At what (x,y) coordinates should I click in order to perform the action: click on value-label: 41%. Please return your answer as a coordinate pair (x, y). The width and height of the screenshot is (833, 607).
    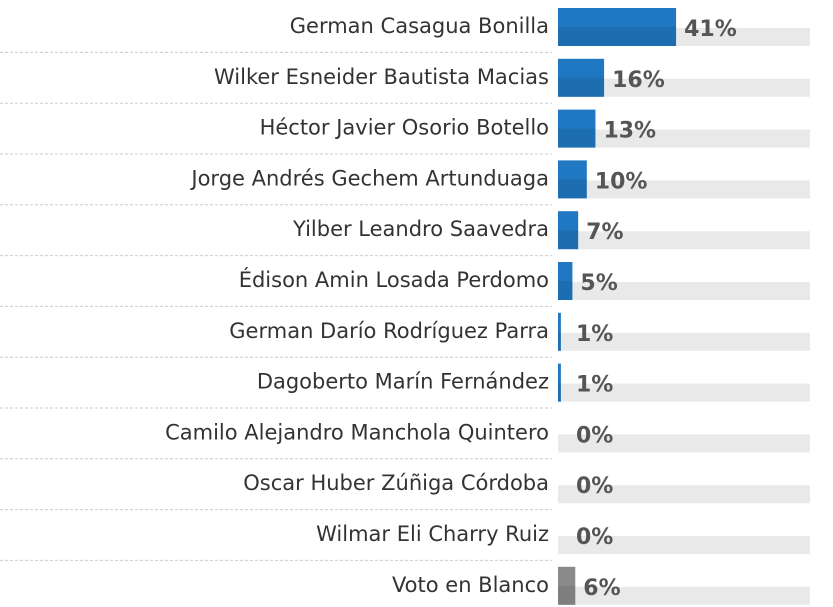
    Looking at the image, I should click on (710, 29).